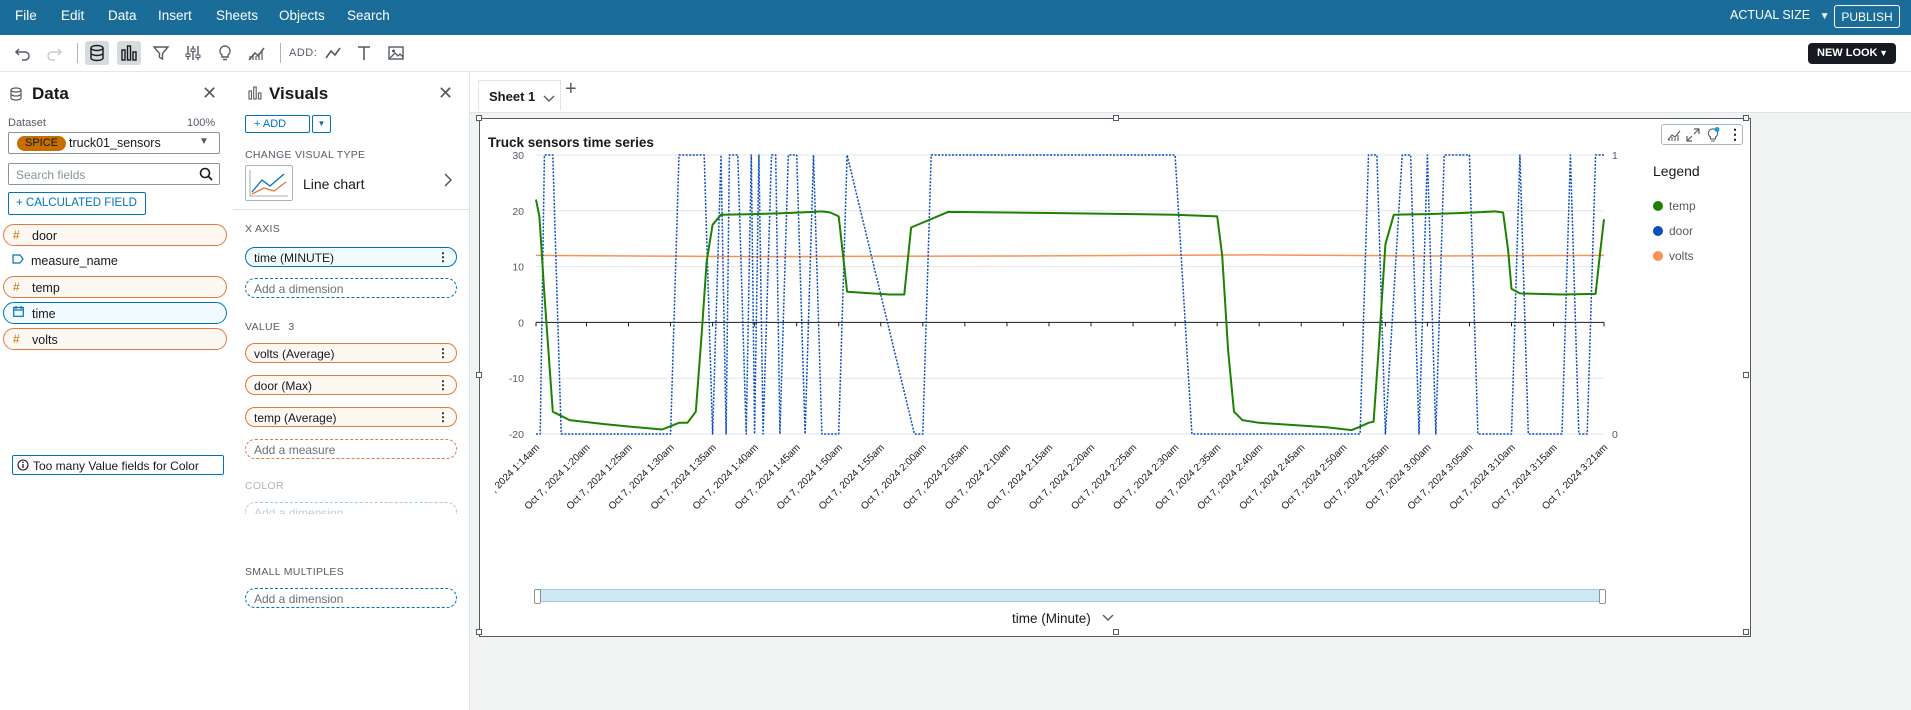 This screenshot has height=710, width=1911. I want to click on add-dimension-well: Add a dimension, so click(351, 288).